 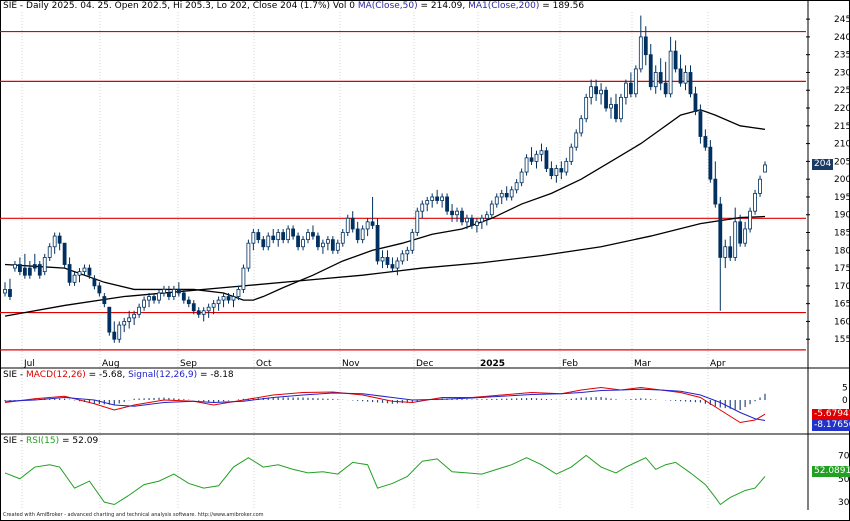 I want to click on x-tick-label: Dec, so click(x=424, y=364).